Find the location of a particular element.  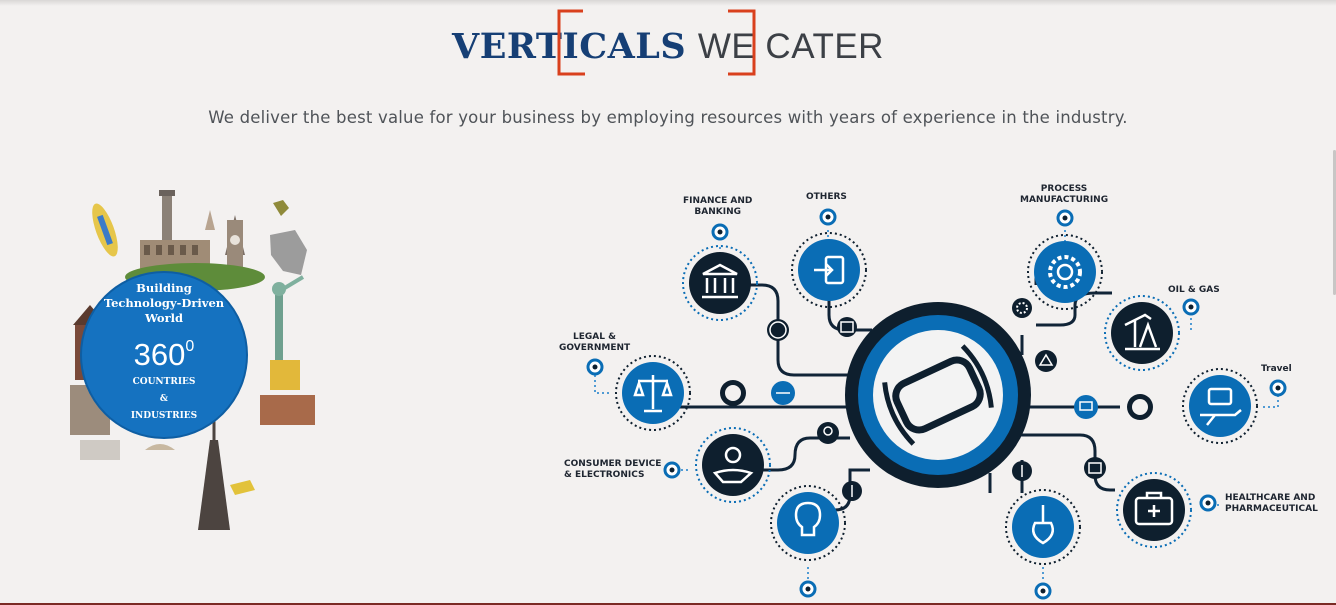

node-entertainment is located at coordinates (1043, 527).